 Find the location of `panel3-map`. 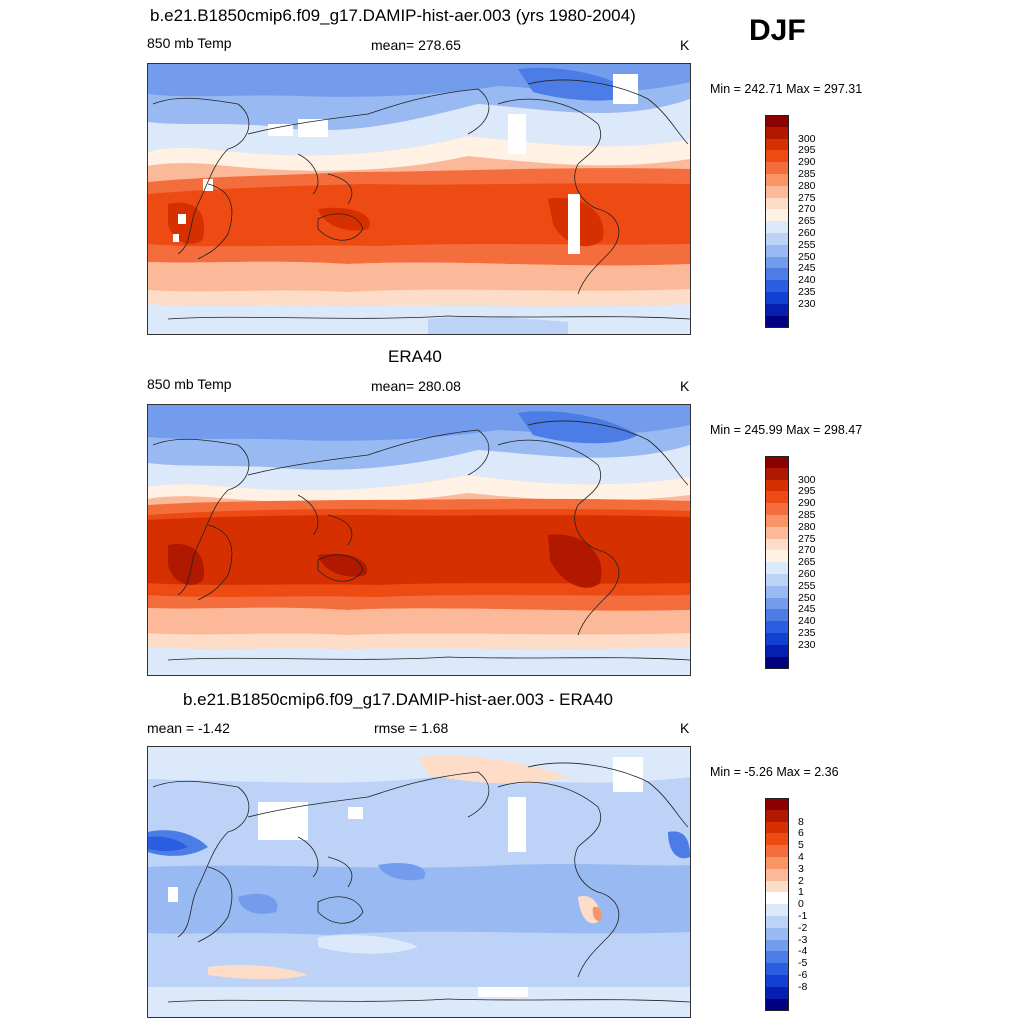

panel3-map is located at coordinates (419, 882).